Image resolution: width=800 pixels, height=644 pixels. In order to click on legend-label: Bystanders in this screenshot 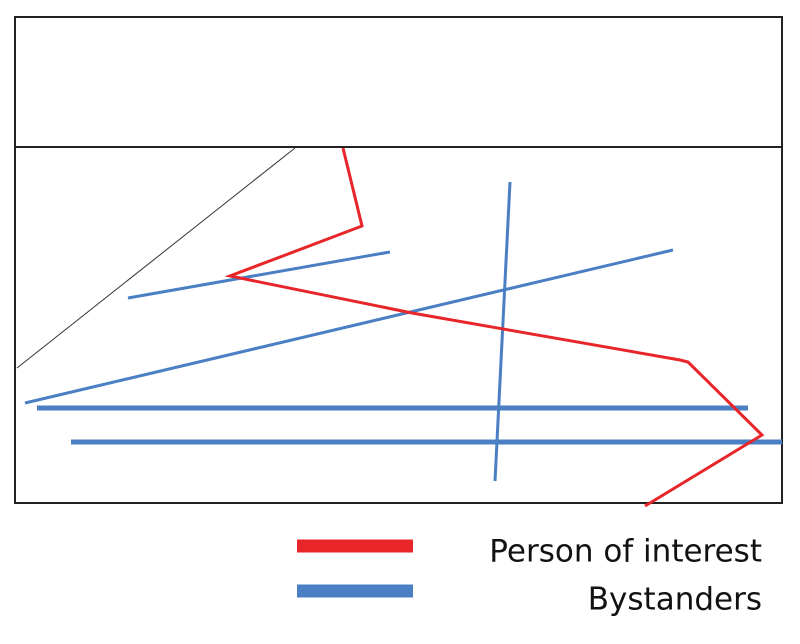, I will do `click(675, 600)`.